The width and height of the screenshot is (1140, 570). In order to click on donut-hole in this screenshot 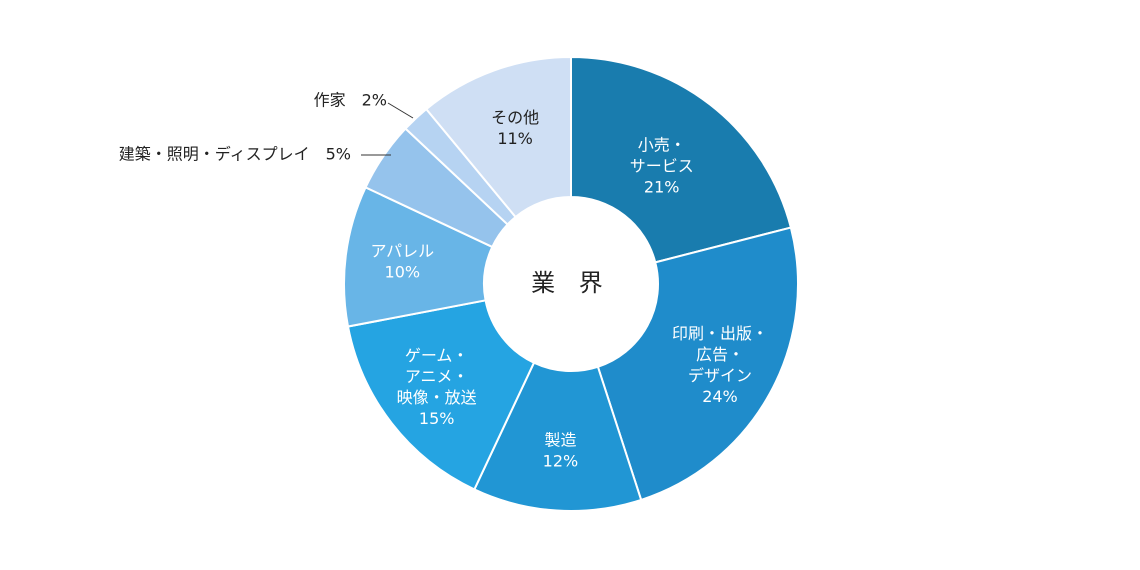, I will do `click(571, 284)`.